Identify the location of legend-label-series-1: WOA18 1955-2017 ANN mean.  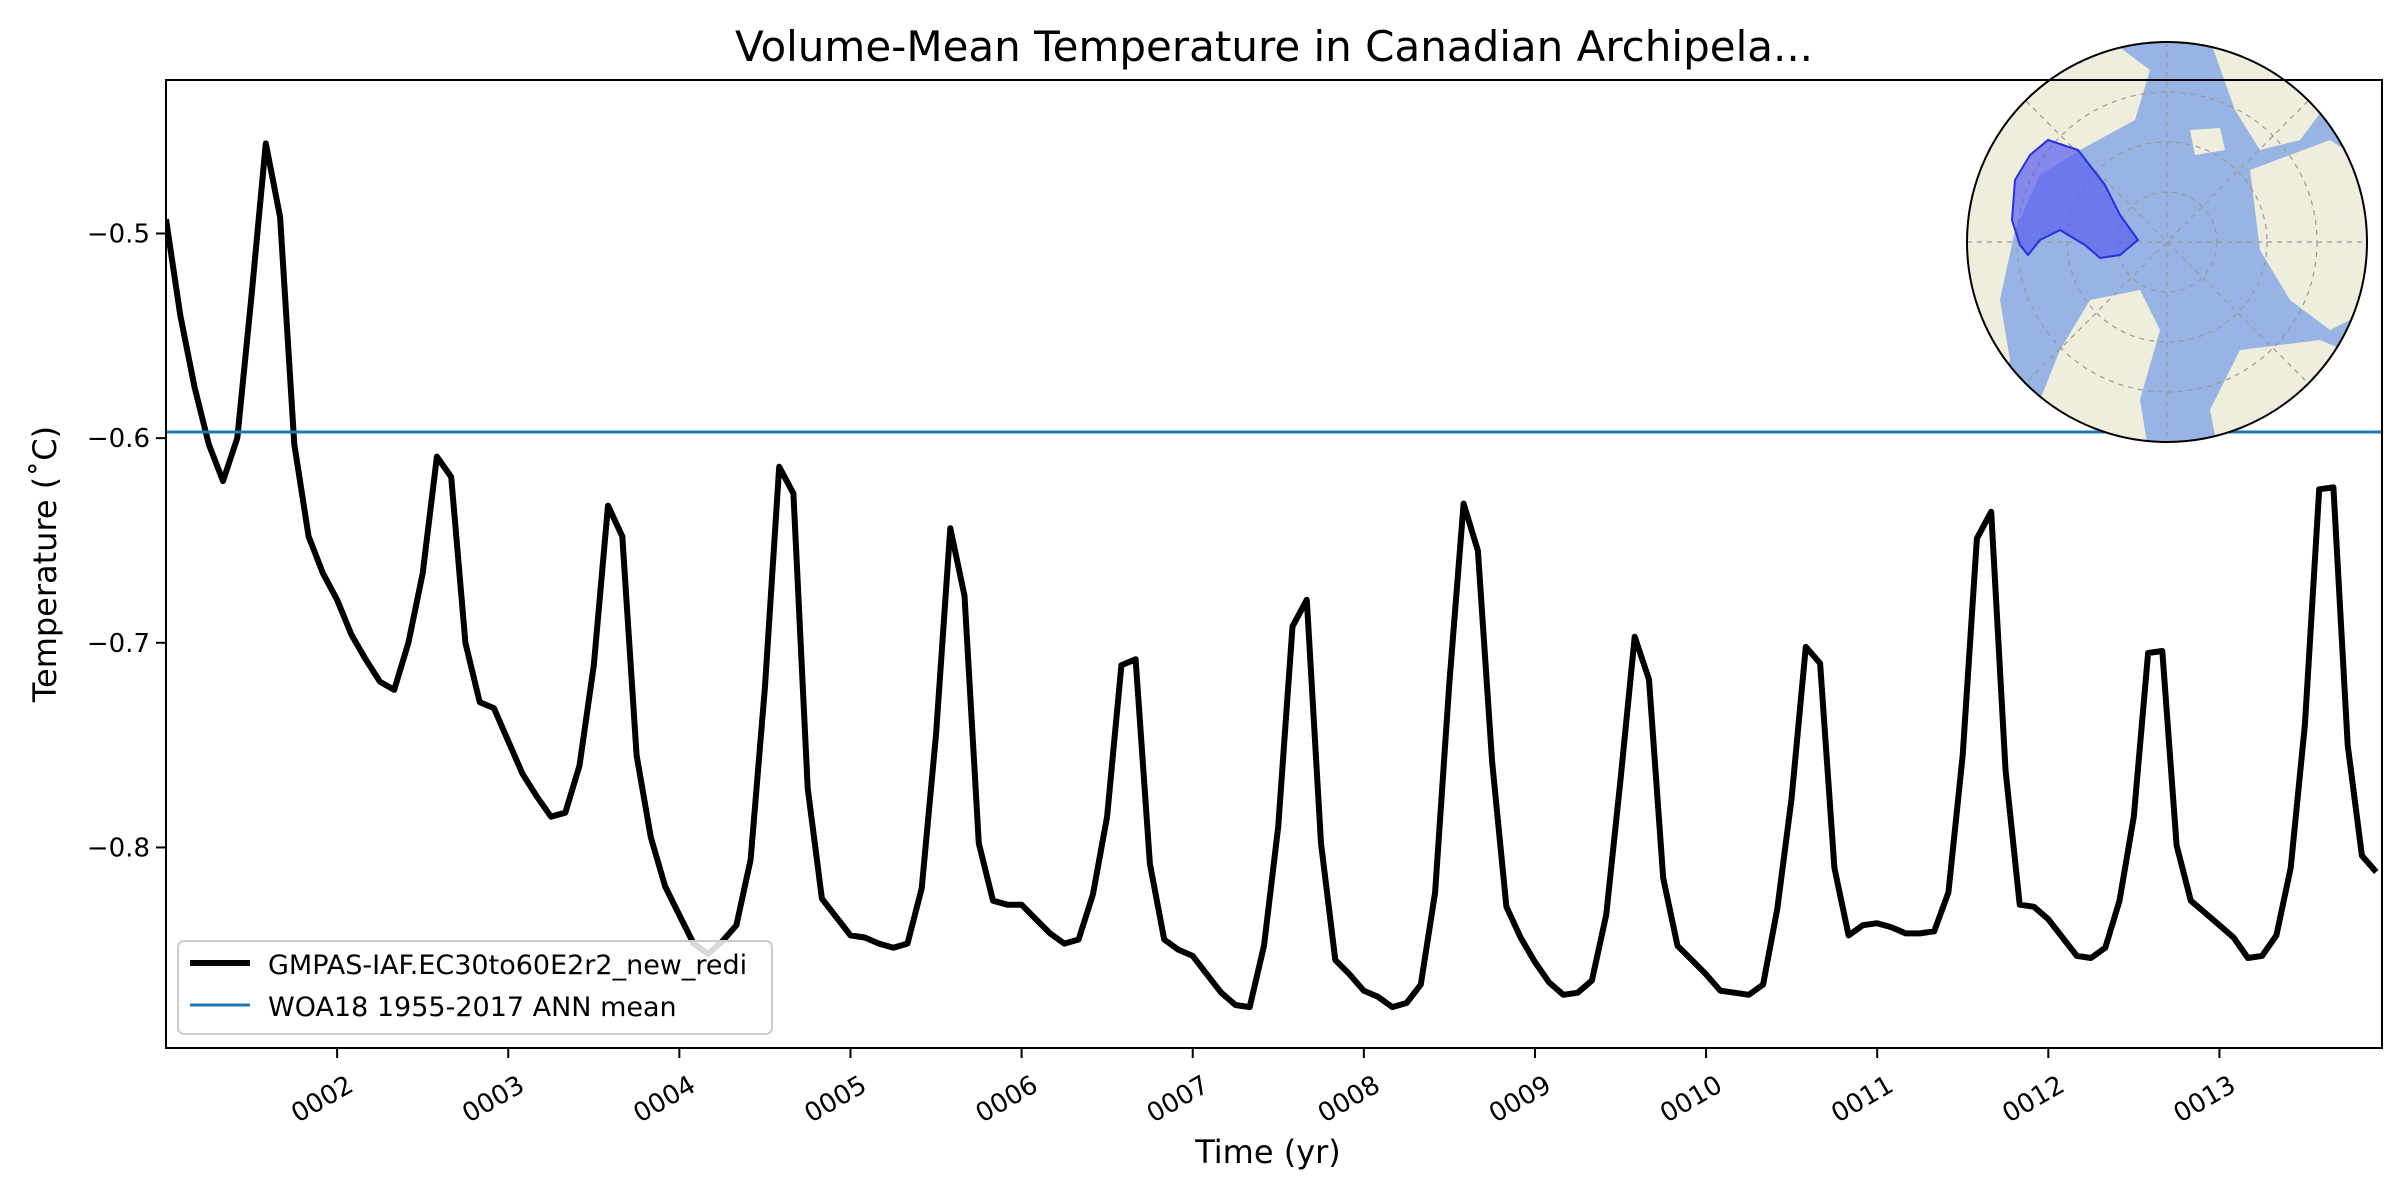
(472, 1007).